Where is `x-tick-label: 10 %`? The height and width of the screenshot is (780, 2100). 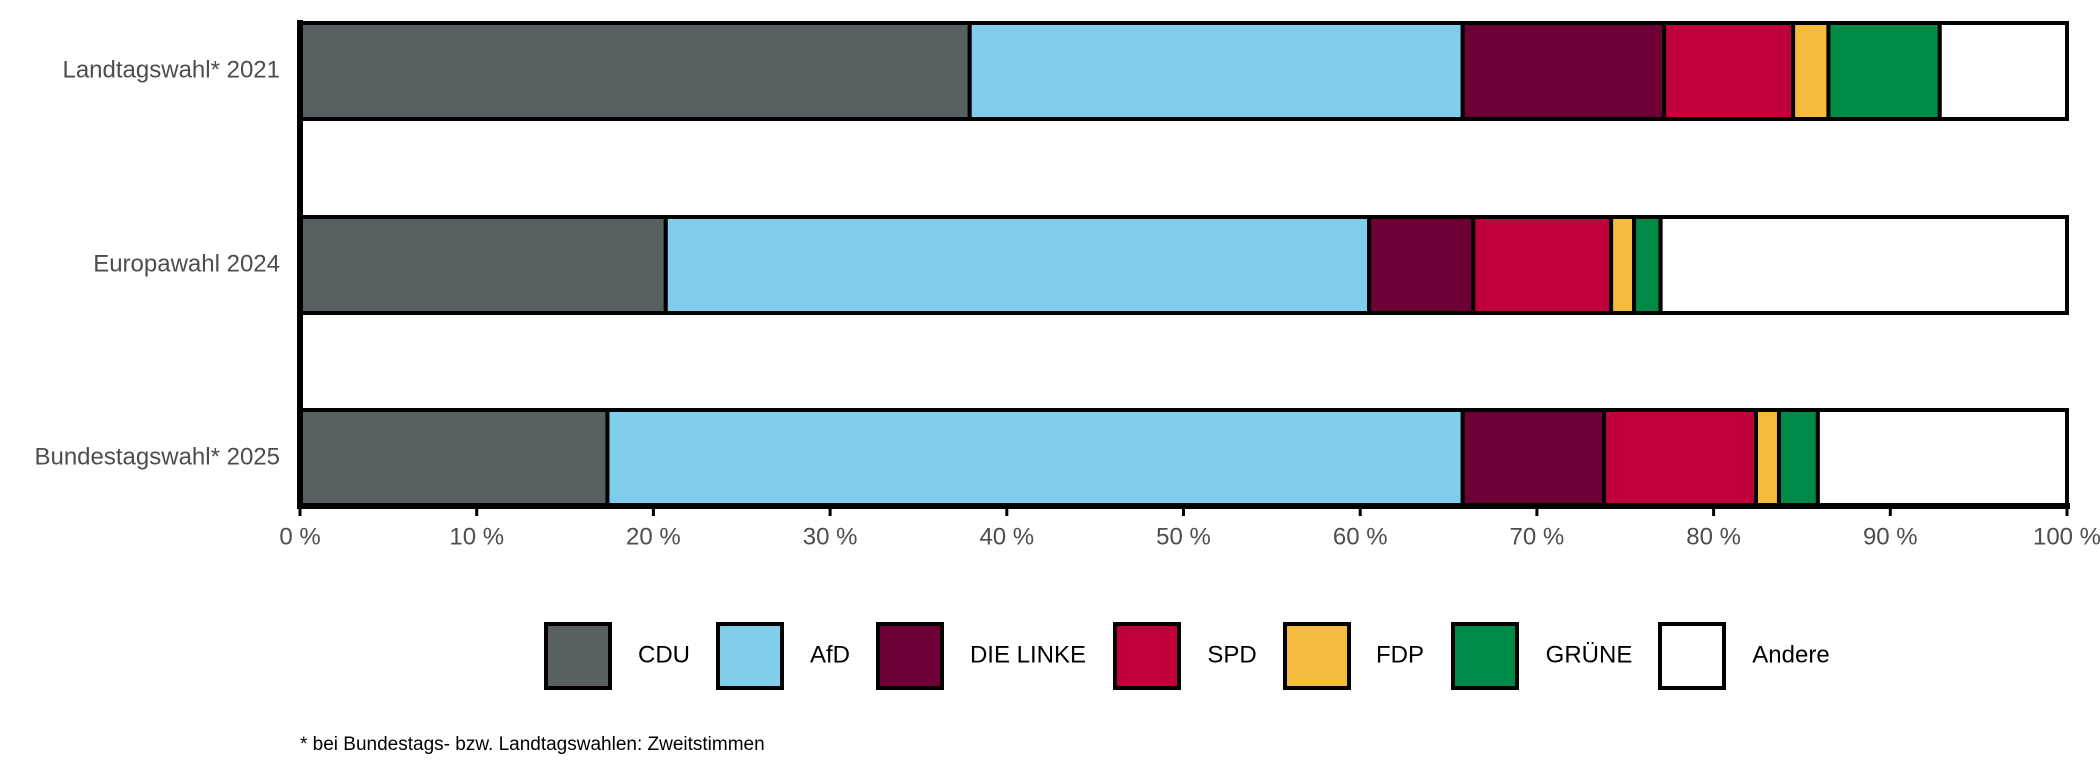
x-tick-label: 10 % is located at coordinates (476, 536).